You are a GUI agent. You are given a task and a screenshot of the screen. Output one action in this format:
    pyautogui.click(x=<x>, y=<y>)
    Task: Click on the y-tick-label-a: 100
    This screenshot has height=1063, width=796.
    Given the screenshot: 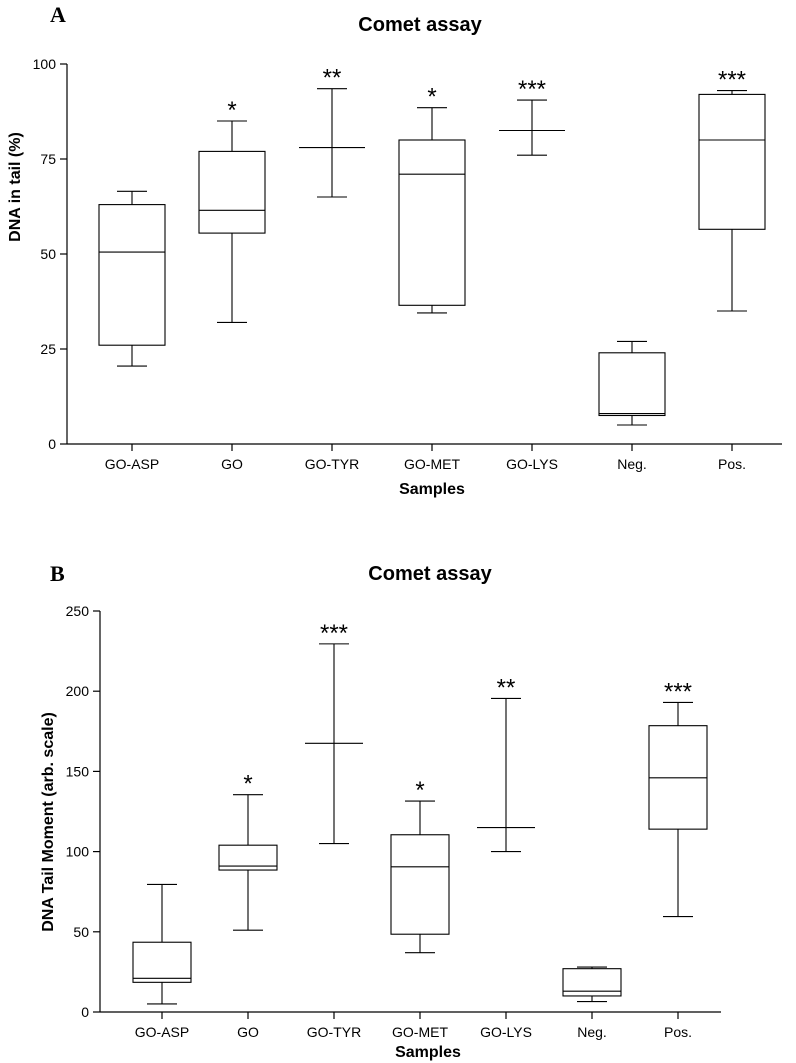 What is the action you would take?
    pyautogui.click(x=45, y=64)
    